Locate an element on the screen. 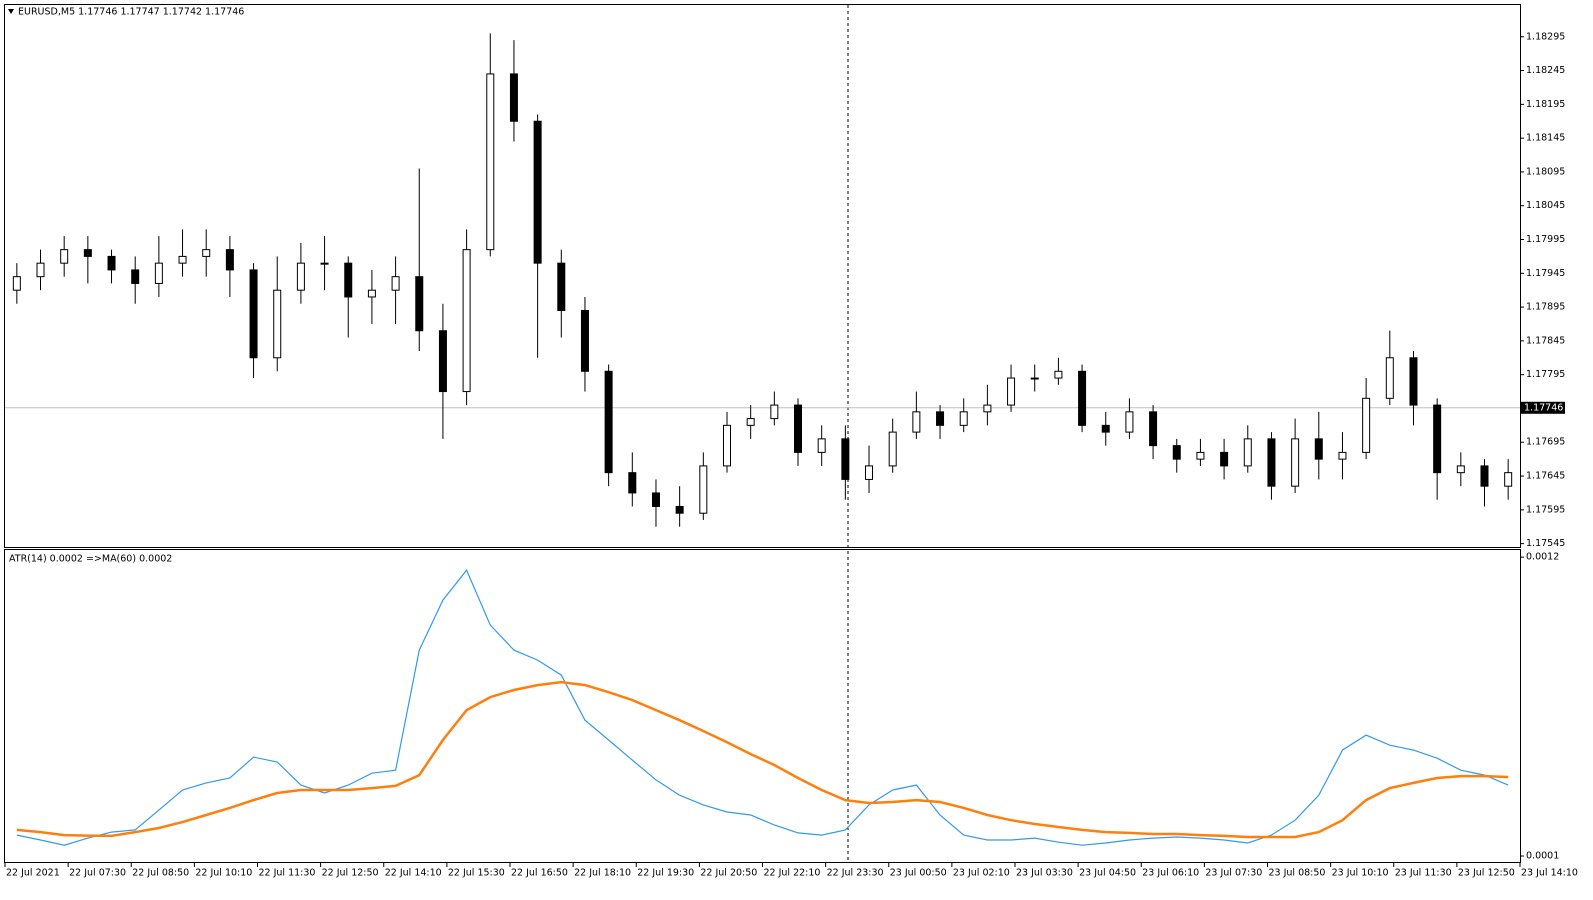 The height and width of the screenshot is (900, 1593). y-tick-label: 0.0012 is located at coordinates (1542, 557).